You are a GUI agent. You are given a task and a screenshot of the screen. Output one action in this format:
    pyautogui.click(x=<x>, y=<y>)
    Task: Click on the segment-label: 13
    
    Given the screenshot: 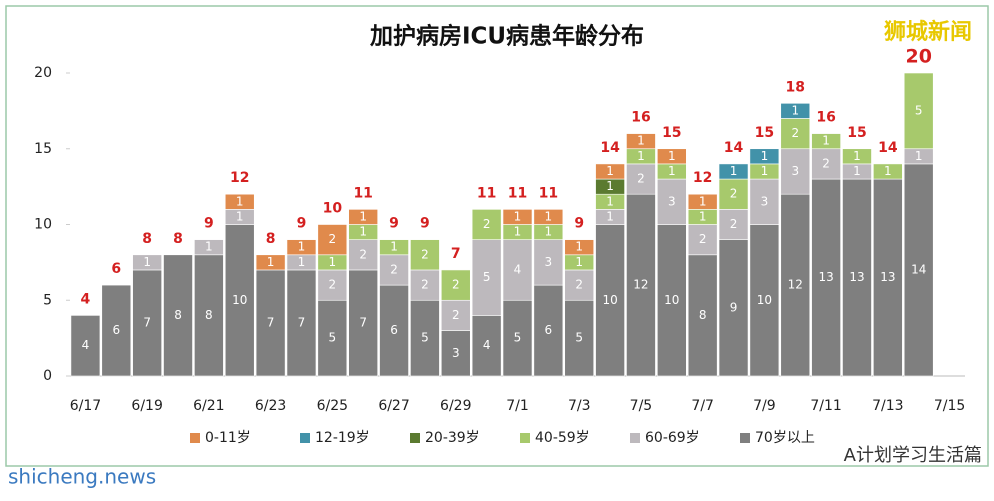 What is the action you would take?
    pyautogui.click(x=856, y=277)
    